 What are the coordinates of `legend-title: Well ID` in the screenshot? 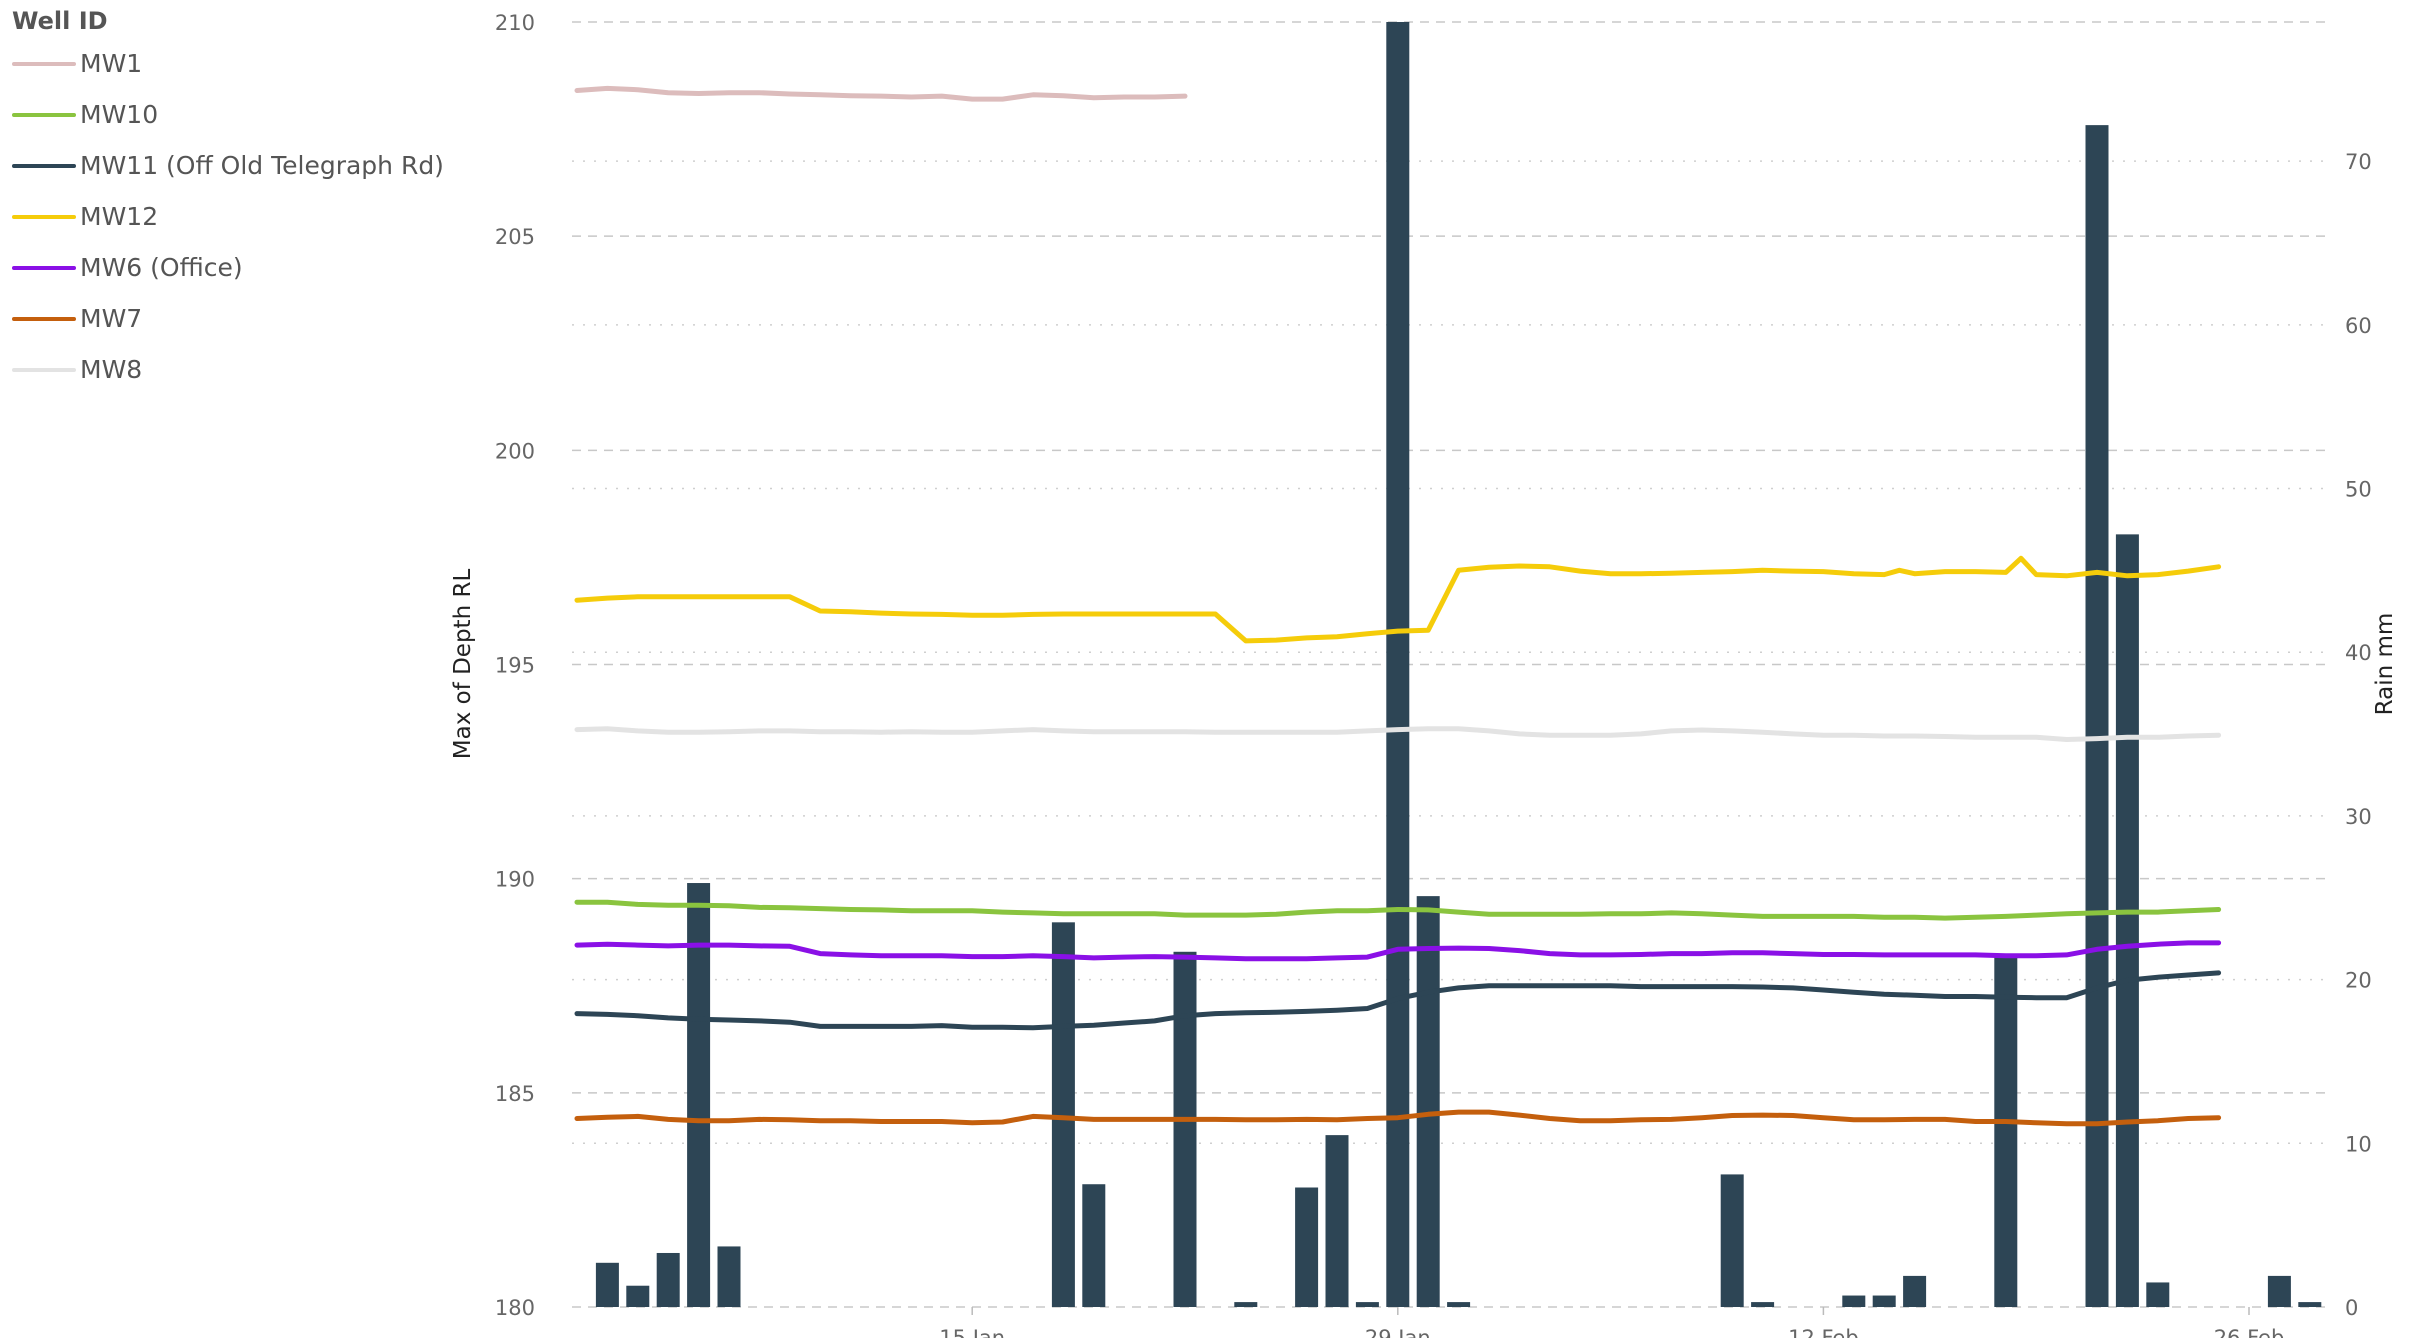 It's located at (60, 21).